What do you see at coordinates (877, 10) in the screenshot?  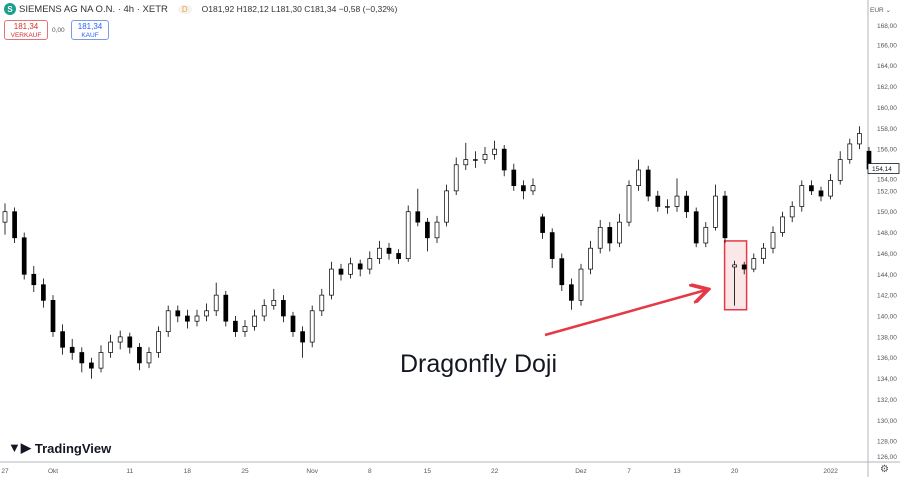 I see `currency-label: EUR` at bounding box center [877, 10].